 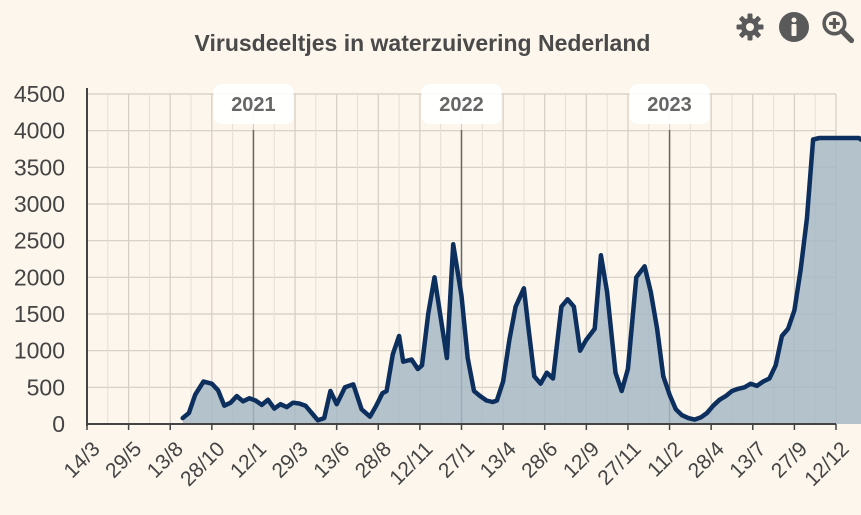 I want to click on info-icon, so click(x=794, y=27).